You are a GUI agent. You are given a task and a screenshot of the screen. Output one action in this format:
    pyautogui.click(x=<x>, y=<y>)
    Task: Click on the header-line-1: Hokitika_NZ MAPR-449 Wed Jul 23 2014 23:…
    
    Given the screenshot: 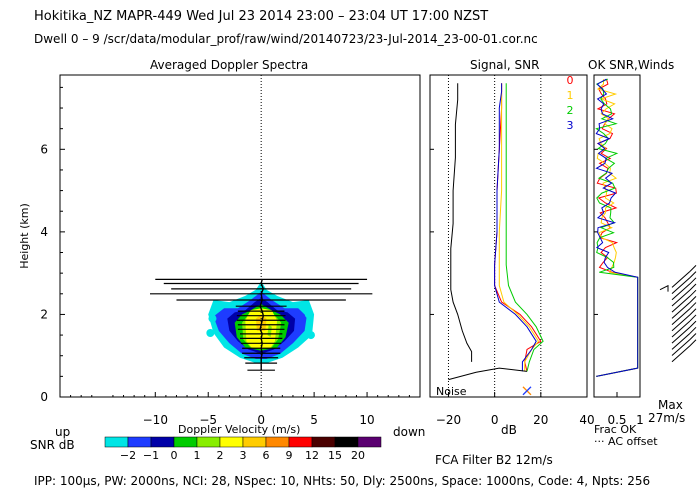 What is the action you would take?
    pyautogui.click(x=261, y=16)
    